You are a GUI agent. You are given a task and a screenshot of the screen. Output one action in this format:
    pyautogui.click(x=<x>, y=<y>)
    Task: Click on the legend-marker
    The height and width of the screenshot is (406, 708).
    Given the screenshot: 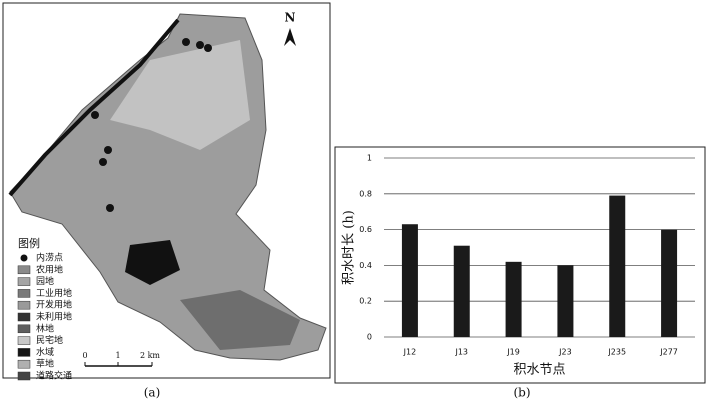 What is the action you would take?
    pyautogui.click(x=24, y=258)
    